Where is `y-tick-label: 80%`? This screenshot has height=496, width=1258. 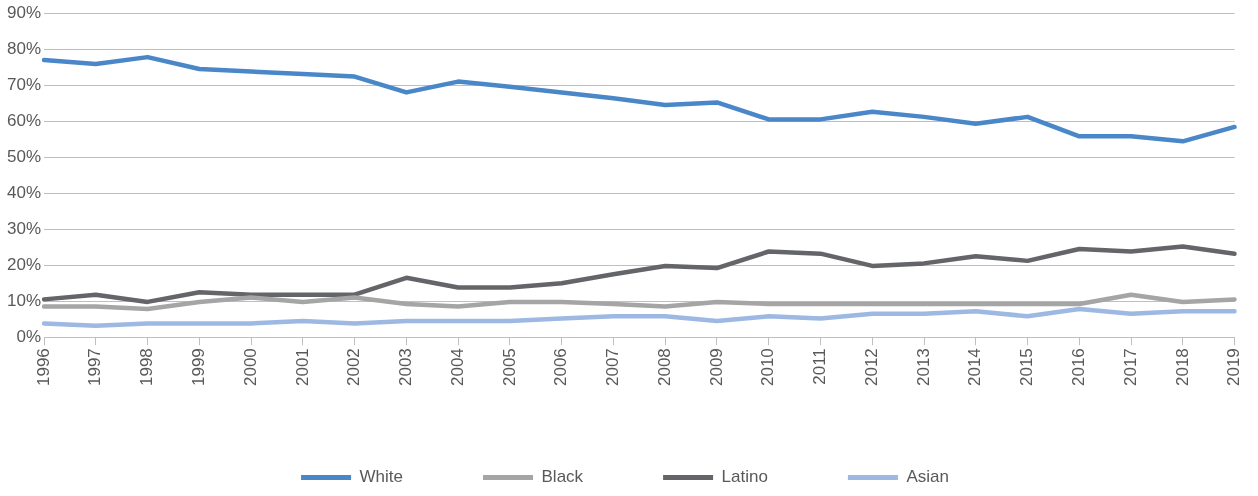 y-tick-label: 80% is located at coordinates (24, 48).